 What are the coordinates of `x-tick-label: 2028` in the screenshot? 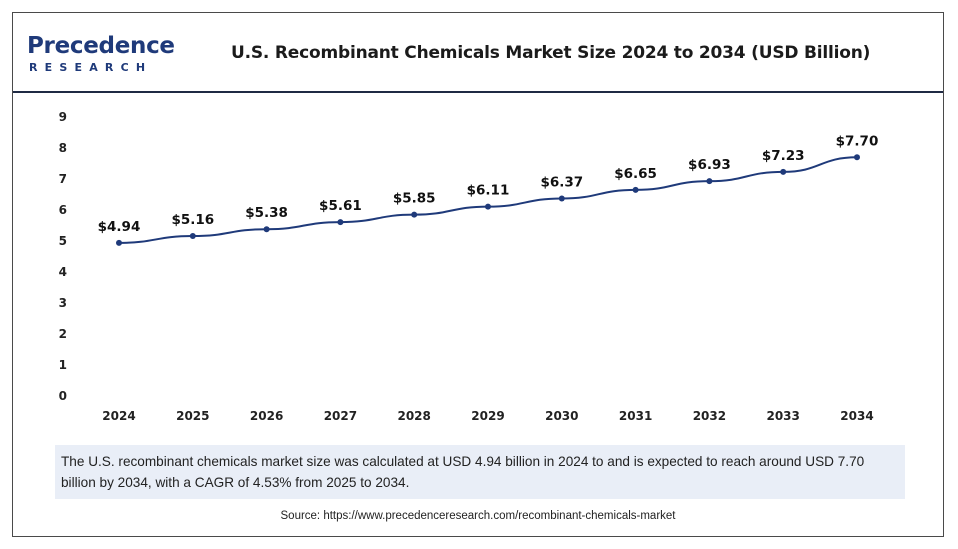 It's located at (413, 416).